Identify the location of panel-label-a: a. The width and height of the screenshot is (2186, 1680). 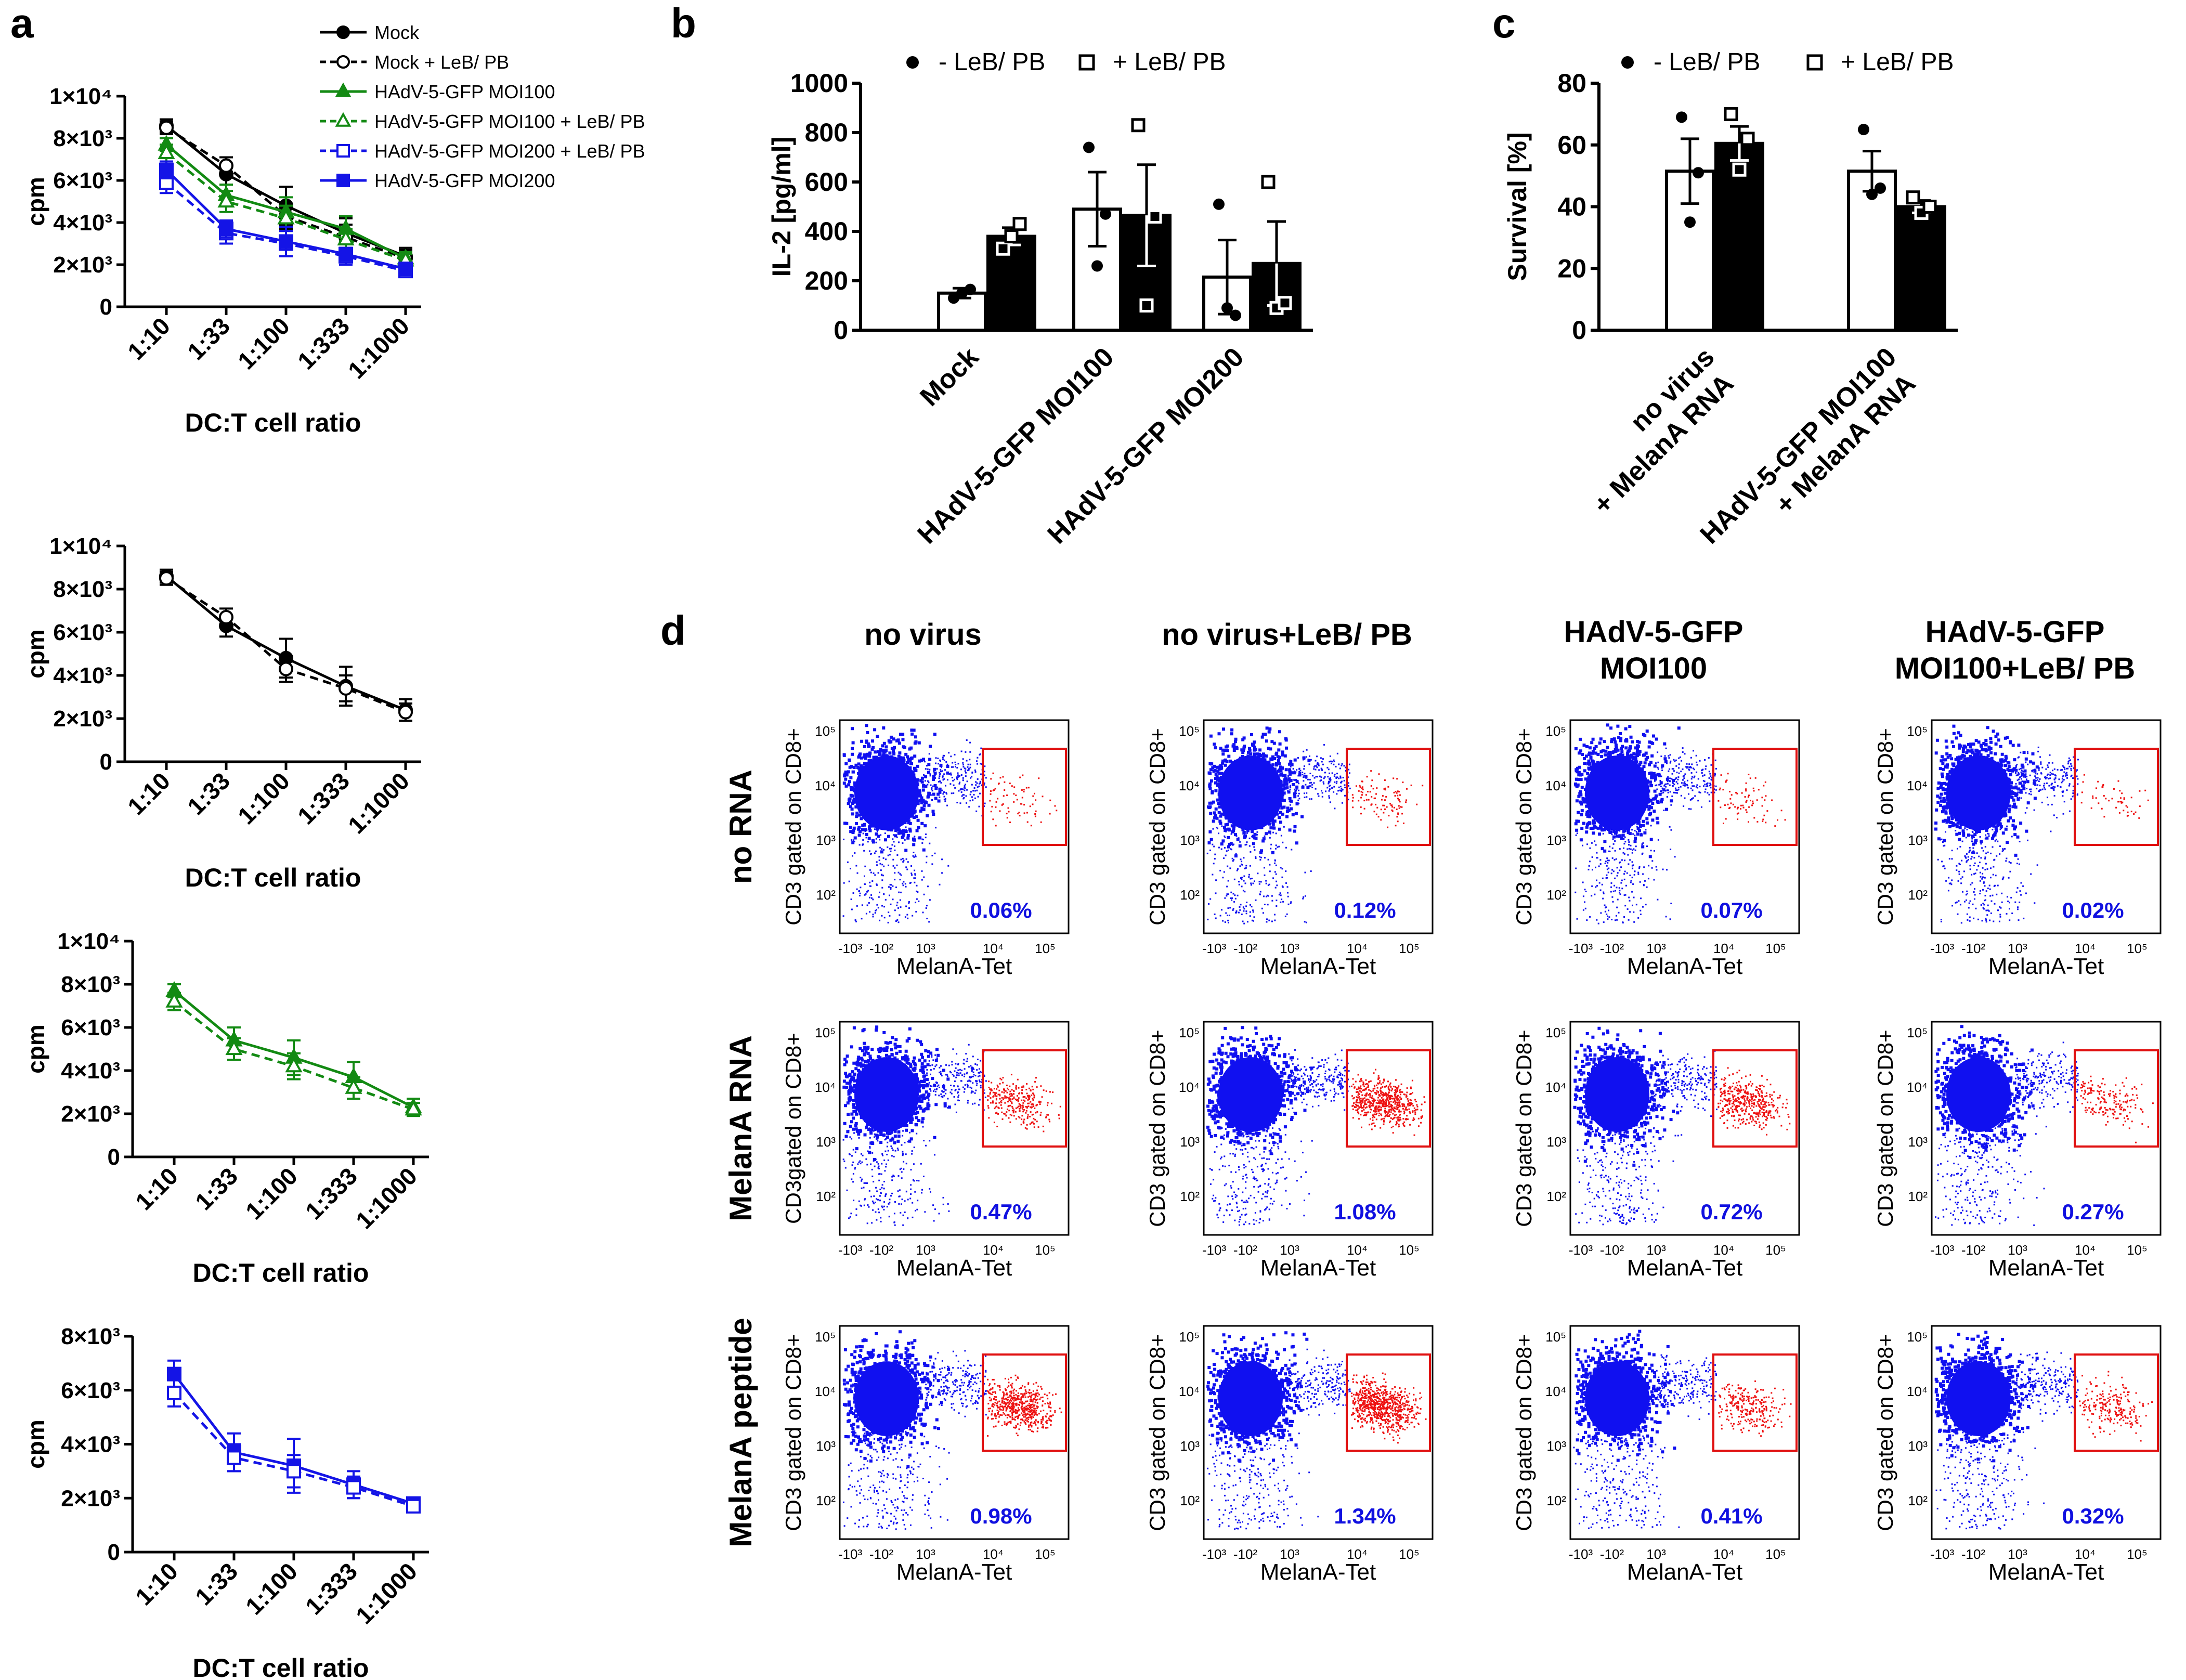
(22, 23).